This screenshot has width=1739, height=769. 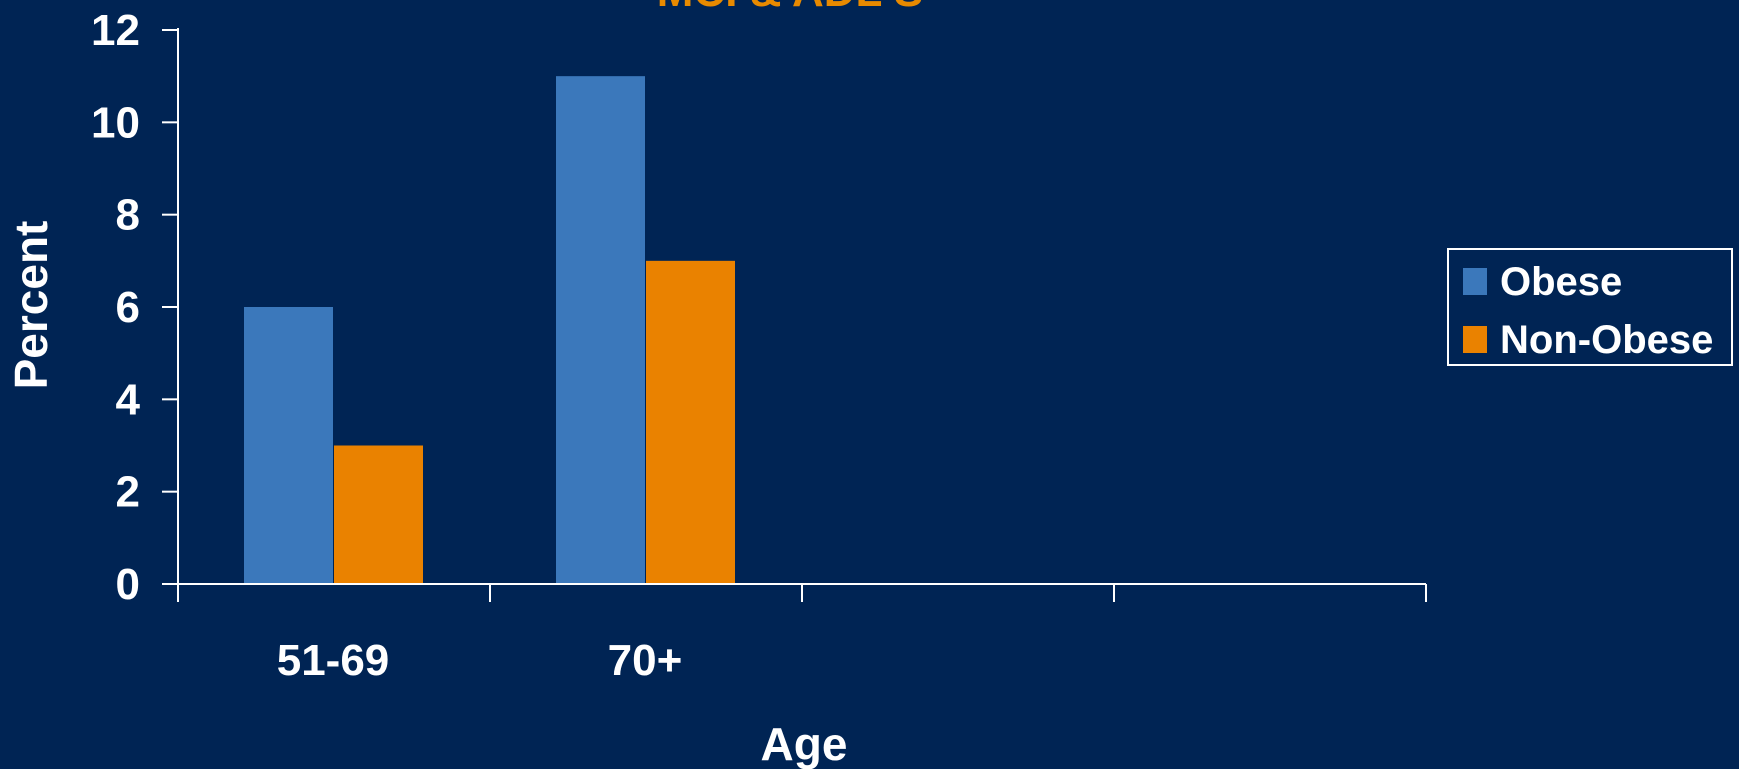 What do you see at coordinates (115, 122) in the screenshot?
I see `y-tick-label-5: 10` at bounding box center [115, 122].